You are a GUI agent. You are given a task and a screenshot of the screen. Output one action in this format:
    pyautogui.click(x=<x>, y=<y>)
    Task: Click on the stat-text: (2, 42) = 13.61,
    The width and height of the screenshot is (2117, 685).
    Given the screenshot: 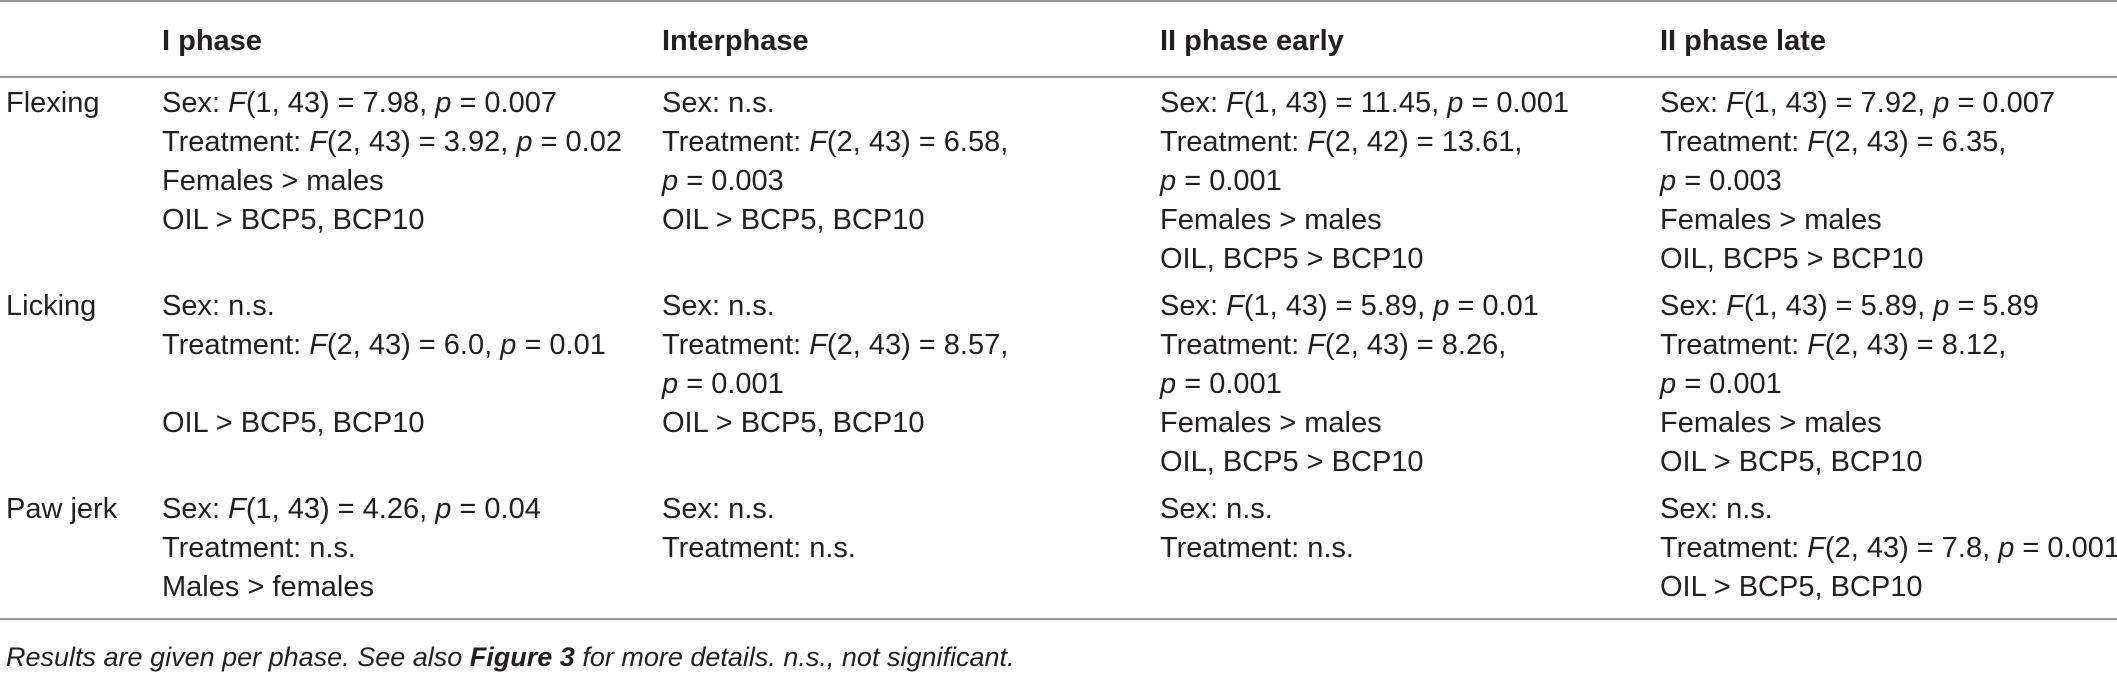 What is the action you would take?
    pyautogui.click(x=1423, y=142)
    